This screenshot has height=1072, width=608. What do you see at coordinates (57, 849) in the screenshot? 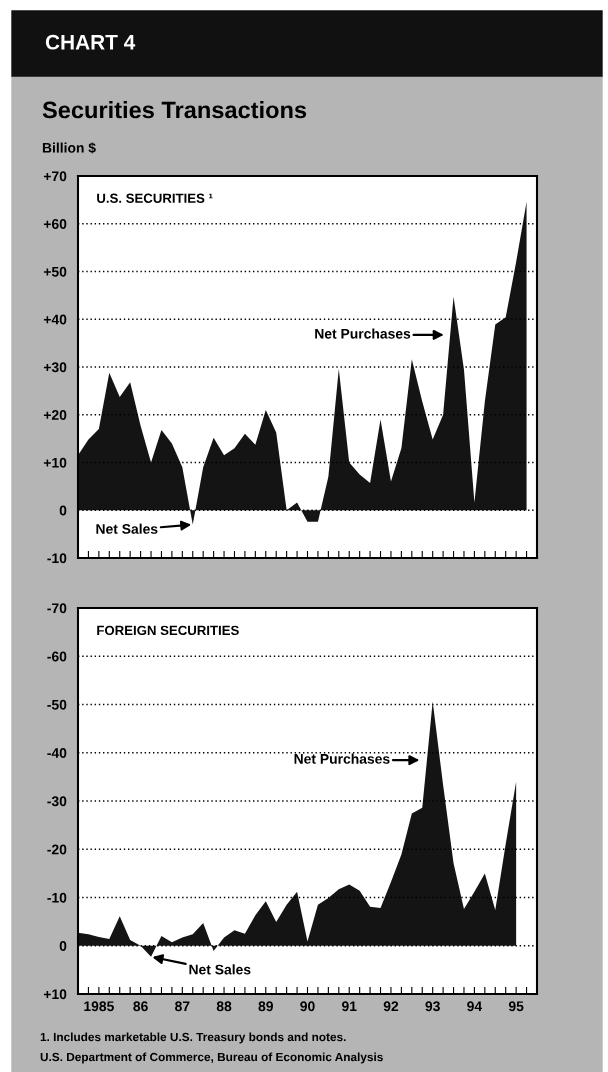
I see `y-tick-label: -20` at bounding box center [57, 849].